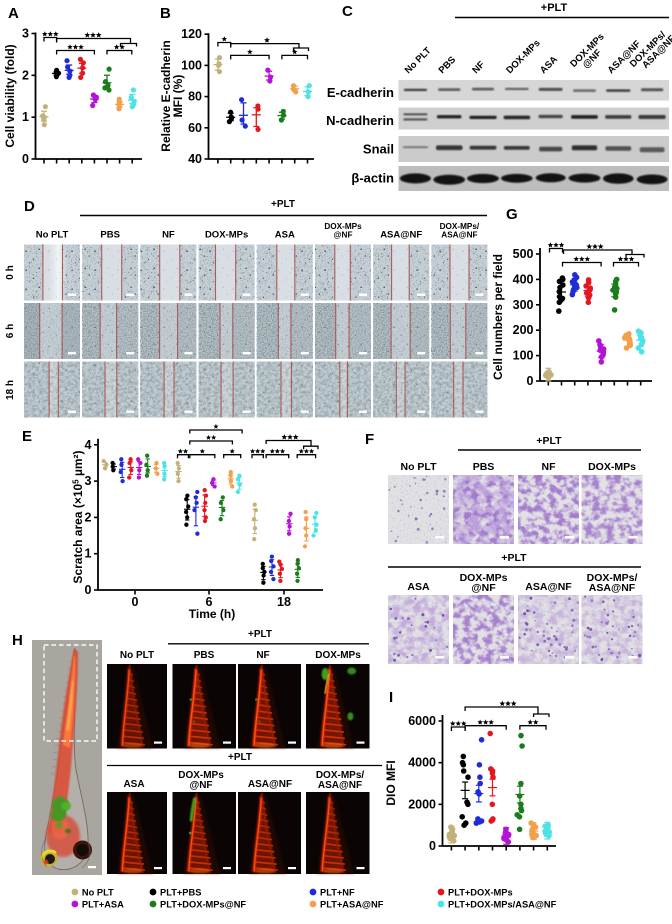 Image resolution: width=672 pixels, height=924 pixels. Describe the element at coordinates (360, 92) in the screenshot. I see `svg-text: E-cadherin` at that location.